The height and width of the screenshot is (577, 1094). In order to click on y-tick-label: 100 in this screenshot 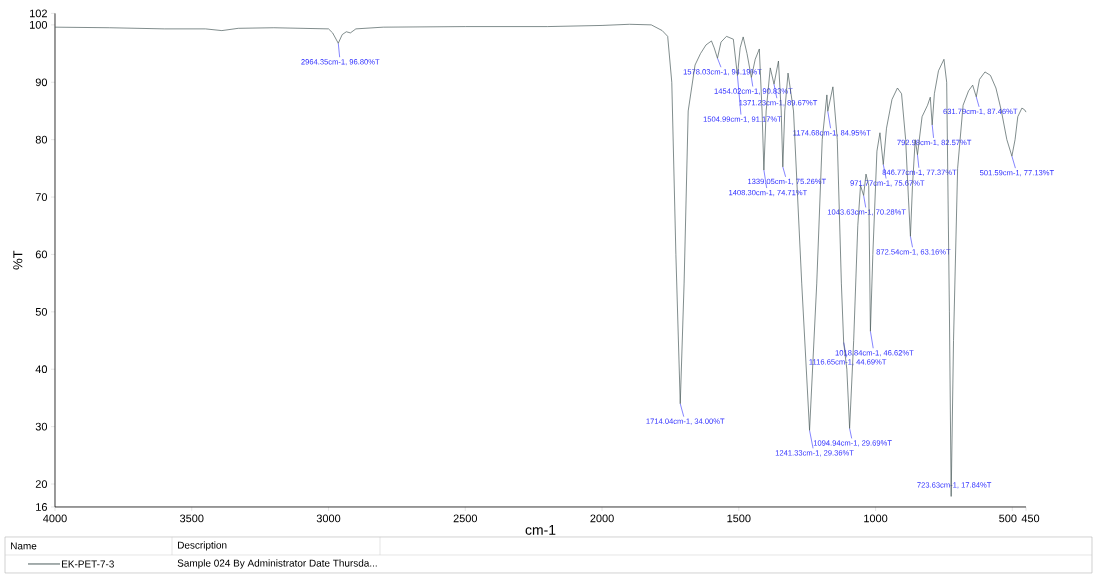, I will do `click(39, 25)`.